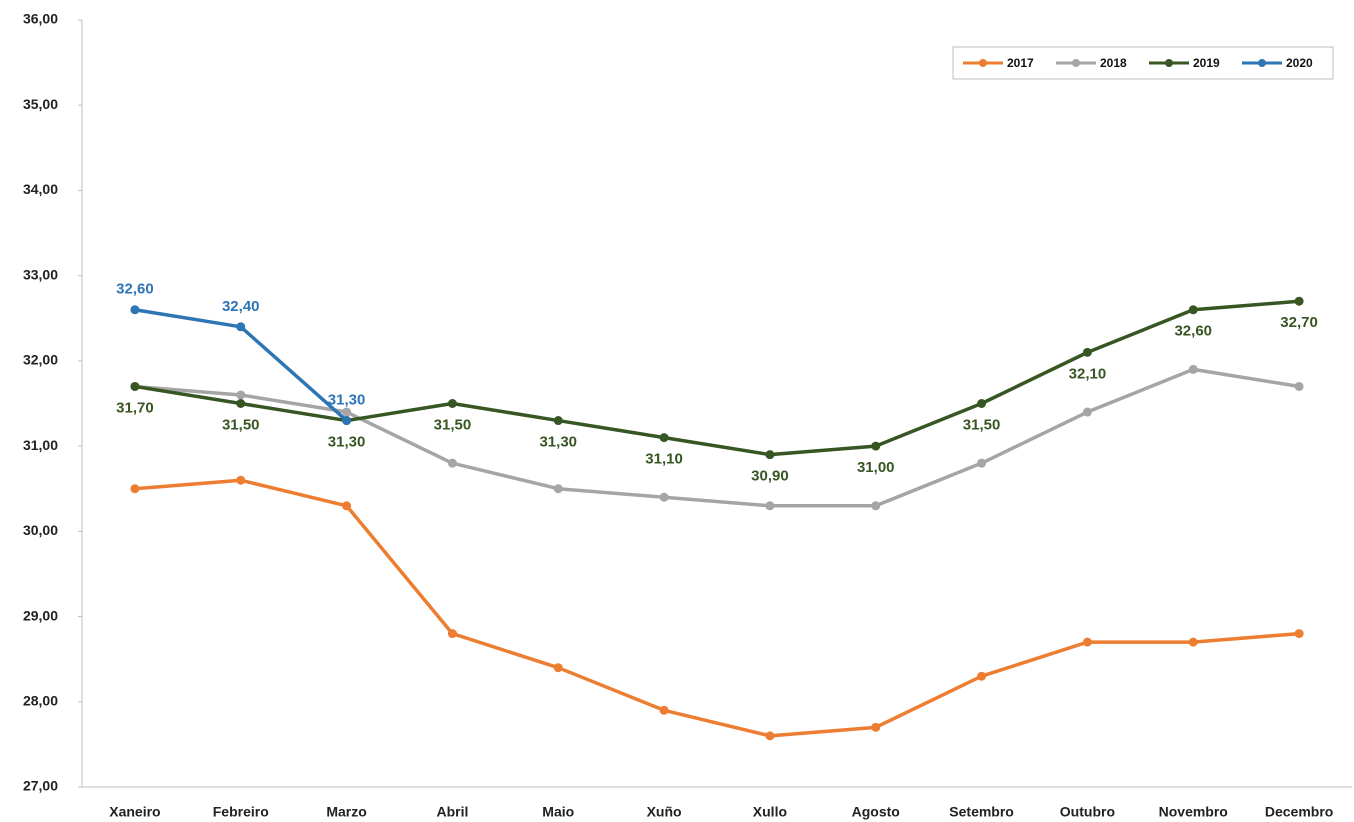 The height and width of the screenshot is (822, 1354). I want to click on legend-label: 2019, so click(1206, 63).